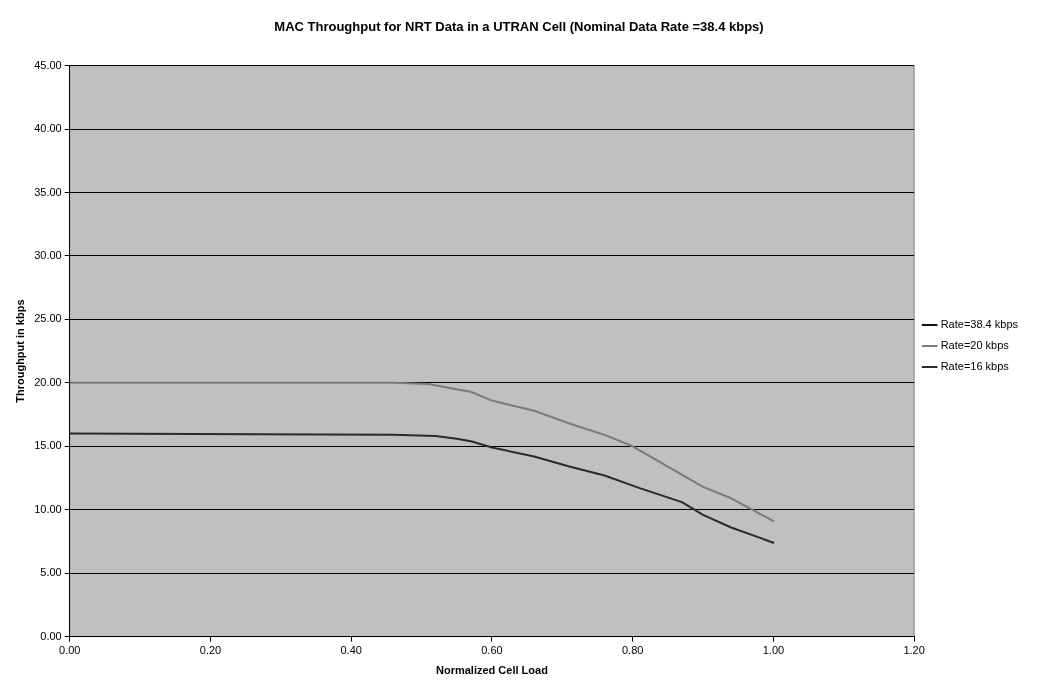 The height and width of the screenshot is (692, 1038). Describe the element at coordinates (914, 650) in the screenshot. I see `x-tick-label: 1.20` at that location.